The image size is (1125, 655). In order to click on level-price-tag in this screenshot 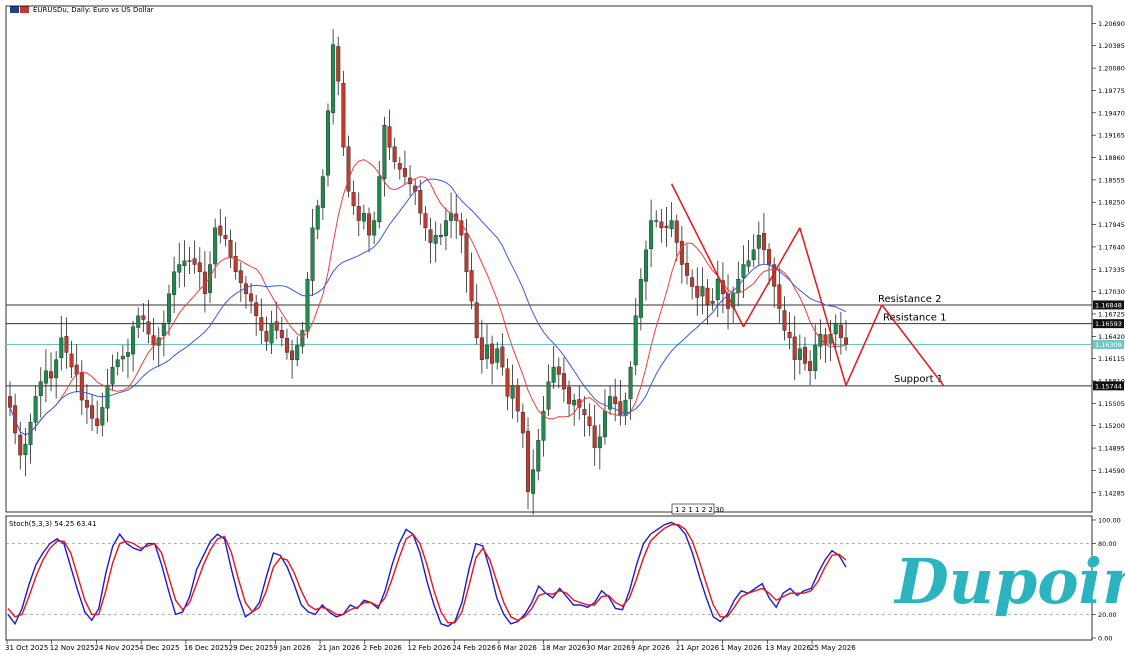, I will do `click(1108, 386)`.